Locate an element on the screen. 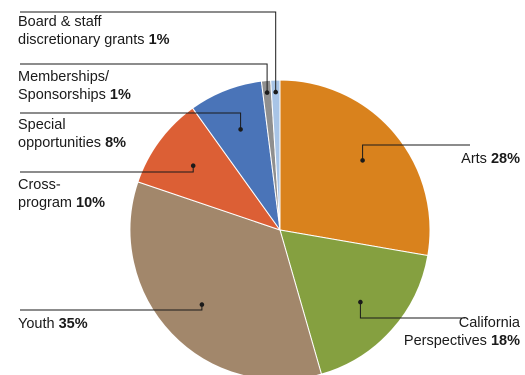  leader-board-dot is located at coordinates (275, 92).